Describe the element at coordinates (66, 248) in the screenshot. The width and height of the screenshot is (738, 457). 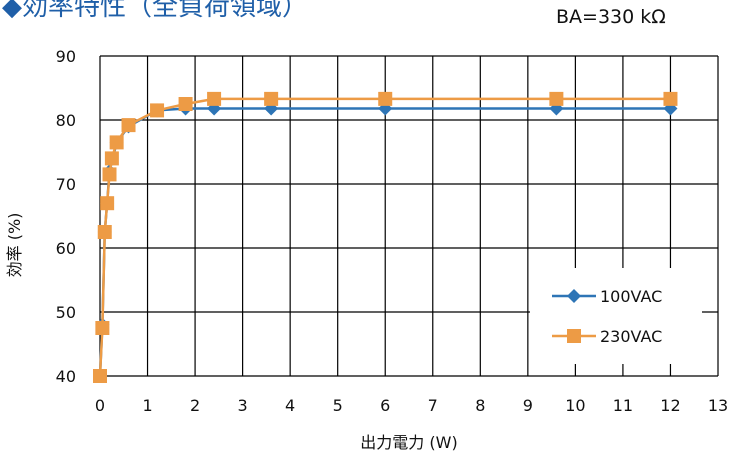
I see `y-tick-label: 60` at that location.